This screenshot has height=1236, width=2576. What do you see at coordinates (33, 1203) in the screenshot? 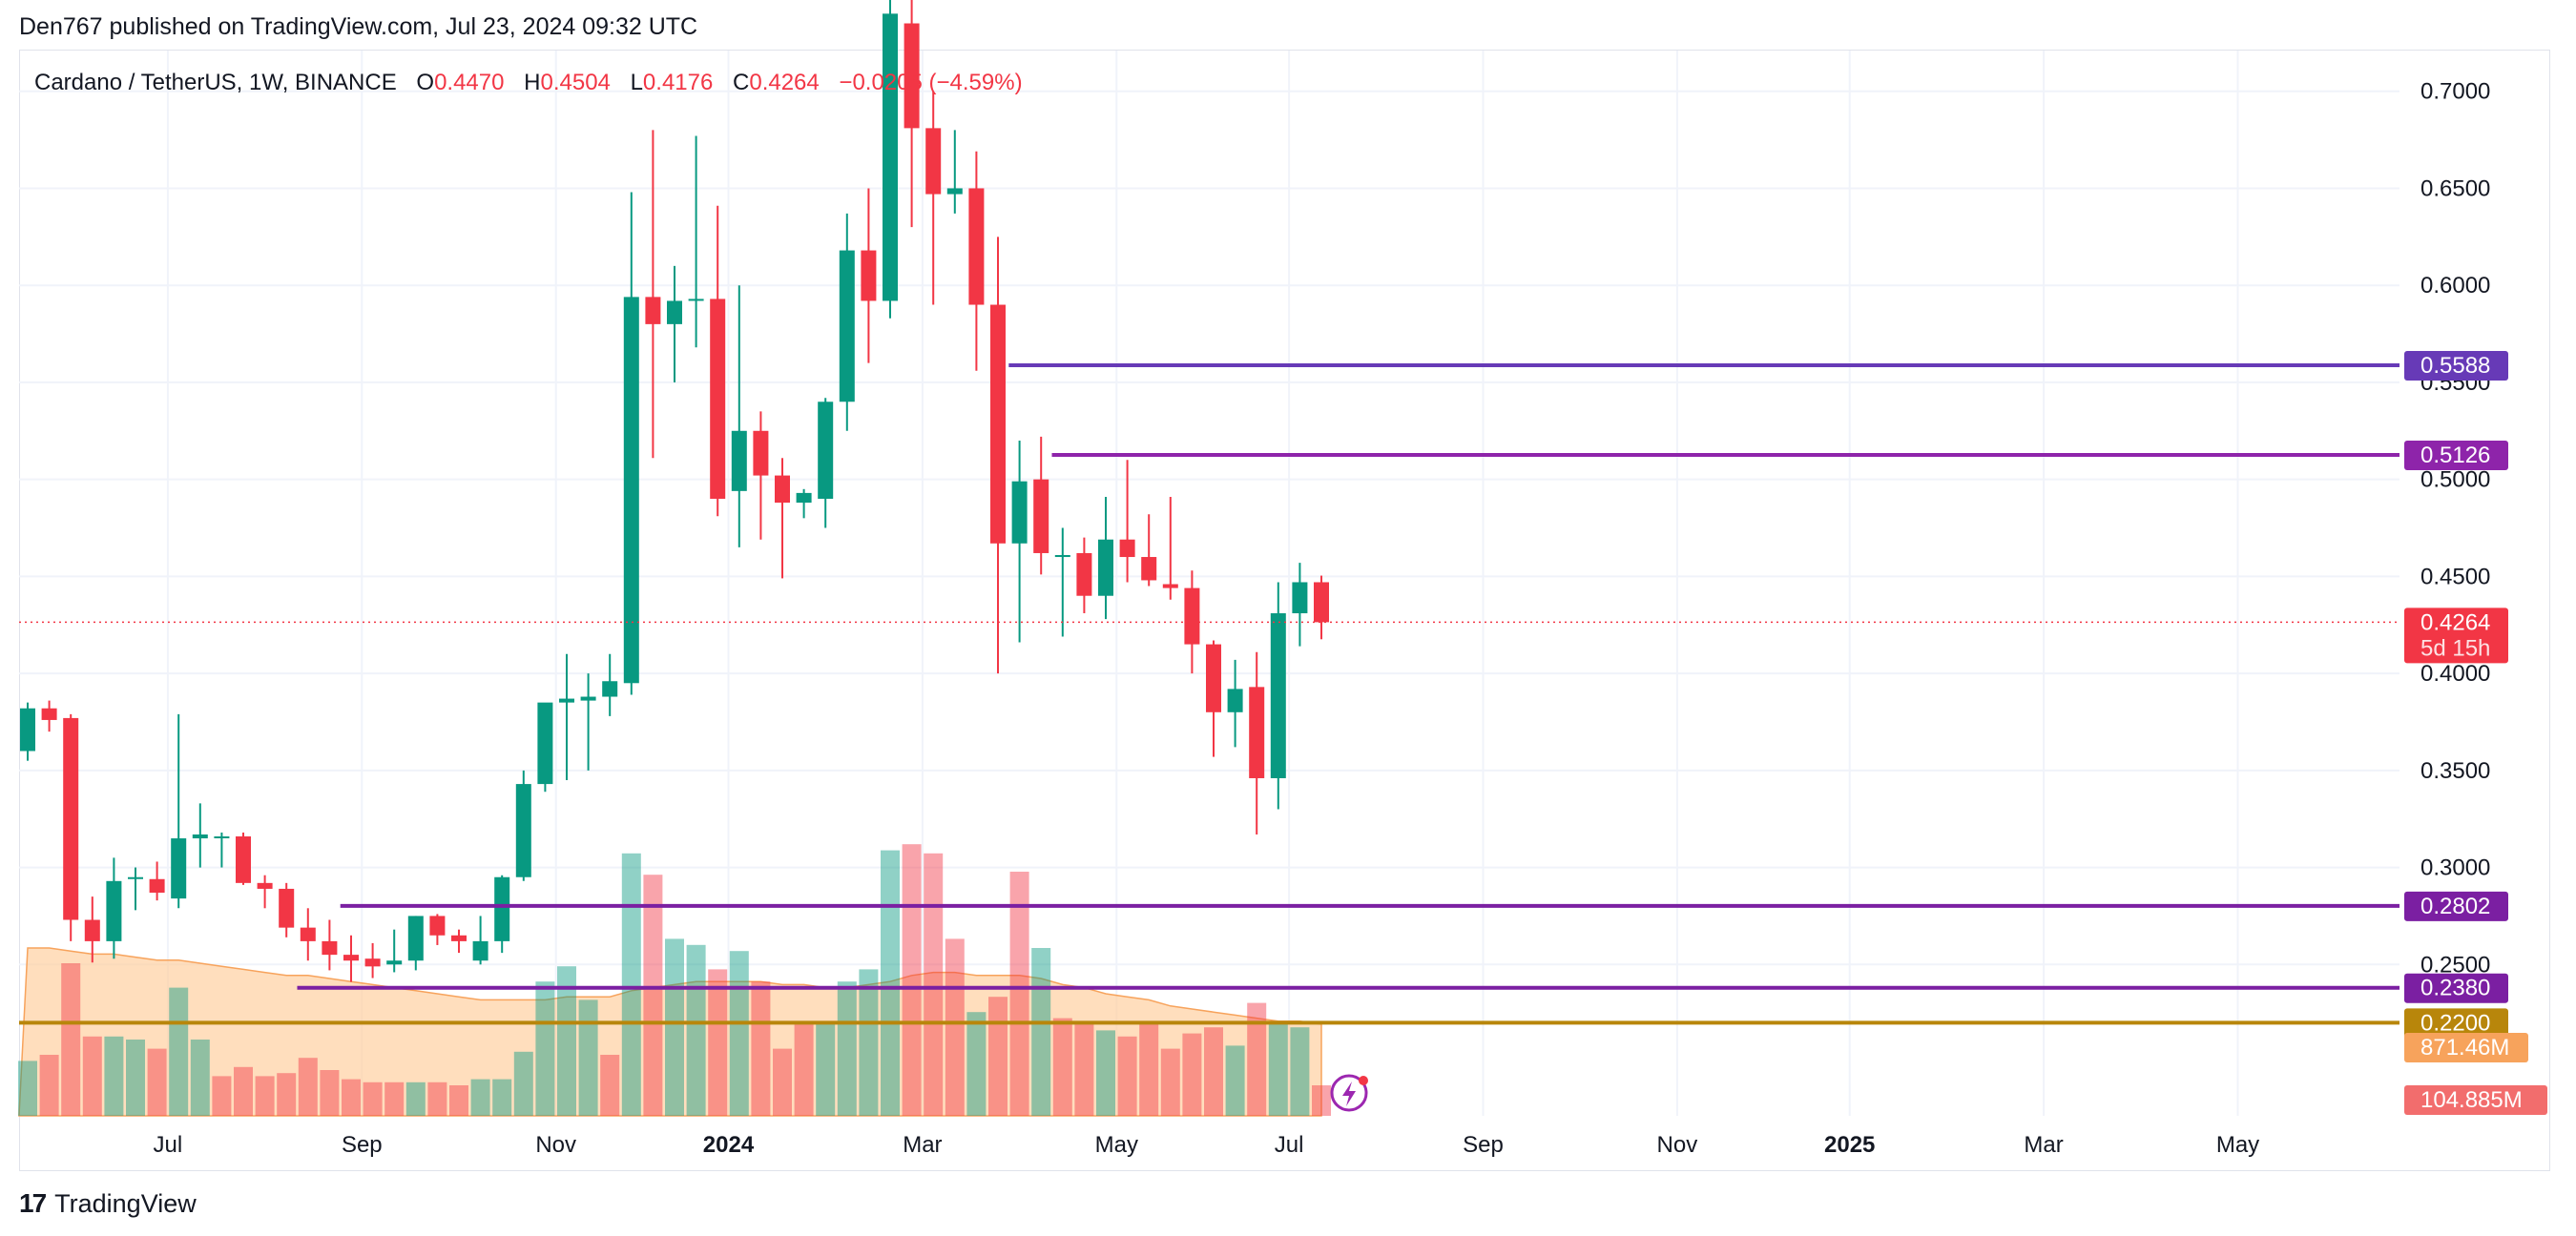
I see `tradingview-logo-icon: 17` at bounding box center [33, 1203].